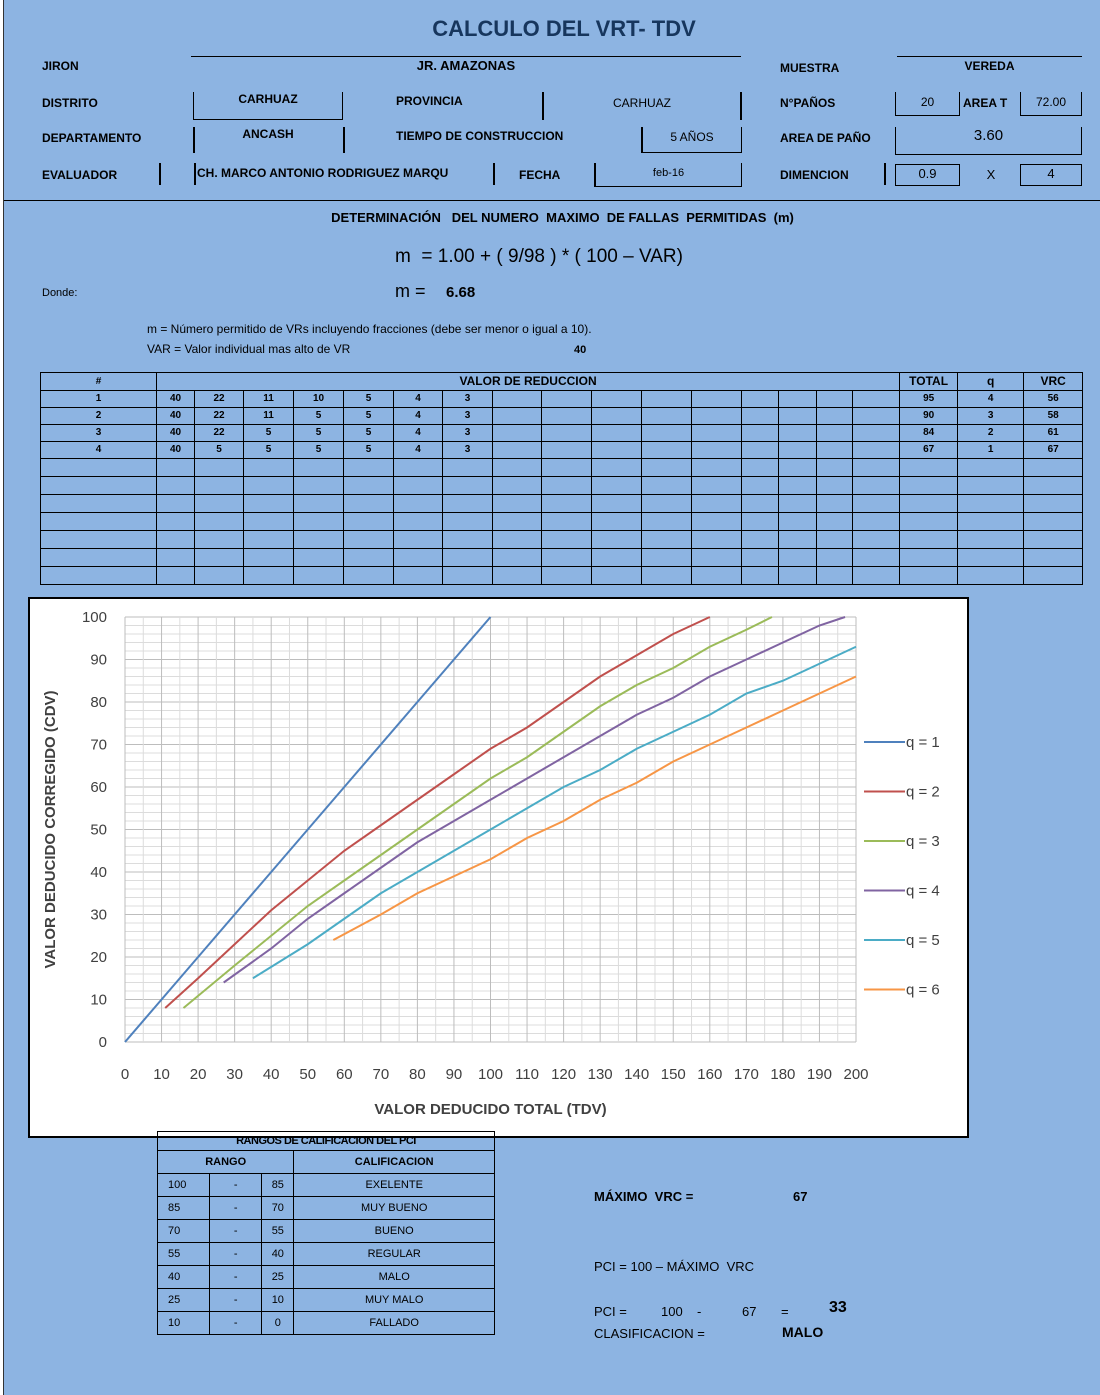  Describe the element at coordinates (490, 1109) in the screenshot. I see `x-axis-title: VALOR DEDUCIDO TOTAL (TDV)` at that location.